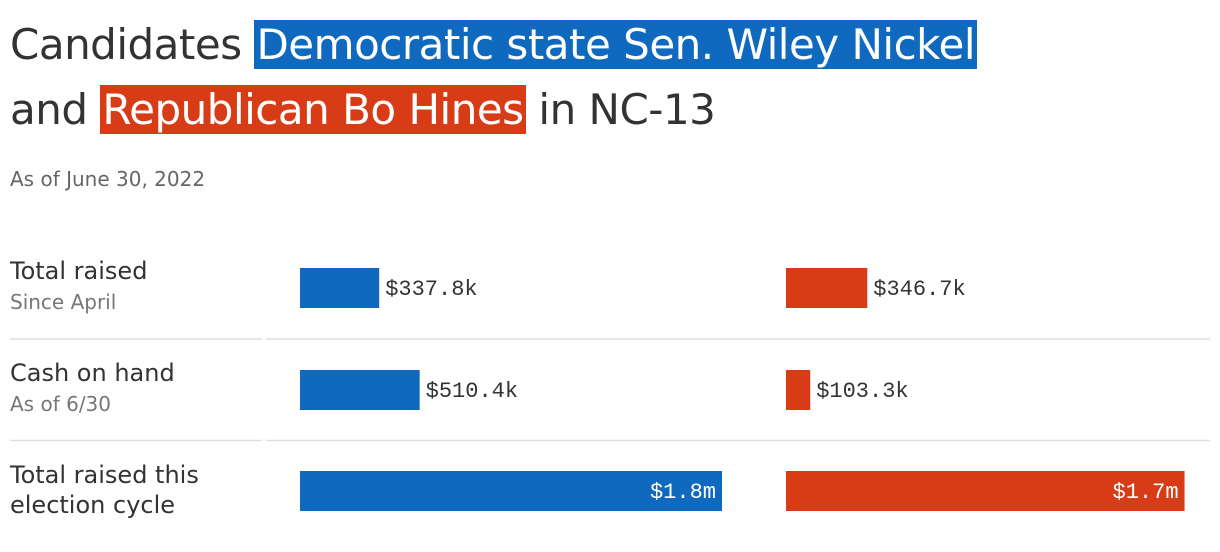  What do you see at coordinates (104, 490) in the screenshot?
I see `category-label: Total raised this election cycle` at bounding box center [104, 490].